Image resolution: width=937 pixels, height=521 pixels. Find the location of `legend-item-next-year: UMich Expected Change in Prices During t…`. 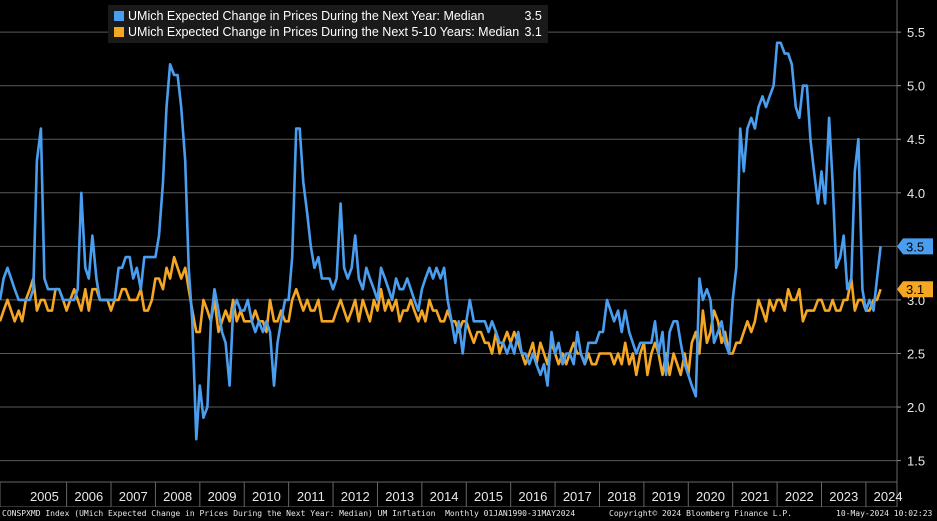

legend-item-next-year: UMich Expected Change in Prices During t… is located at coordinates (328, 16).